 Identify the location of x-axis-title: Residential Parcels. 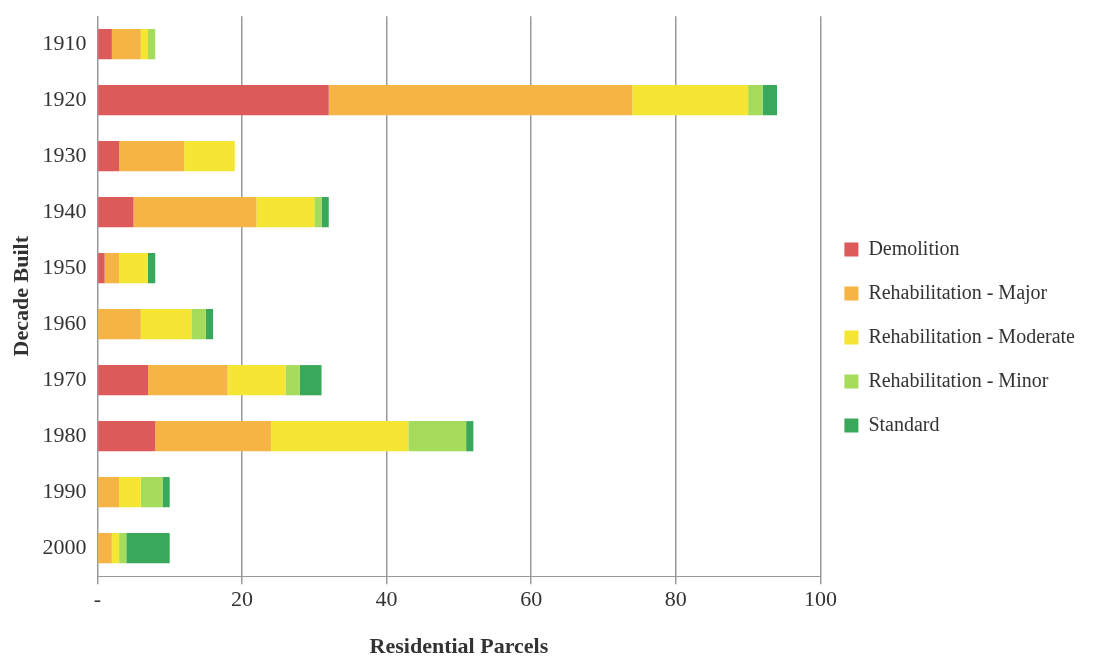
(459, 646).